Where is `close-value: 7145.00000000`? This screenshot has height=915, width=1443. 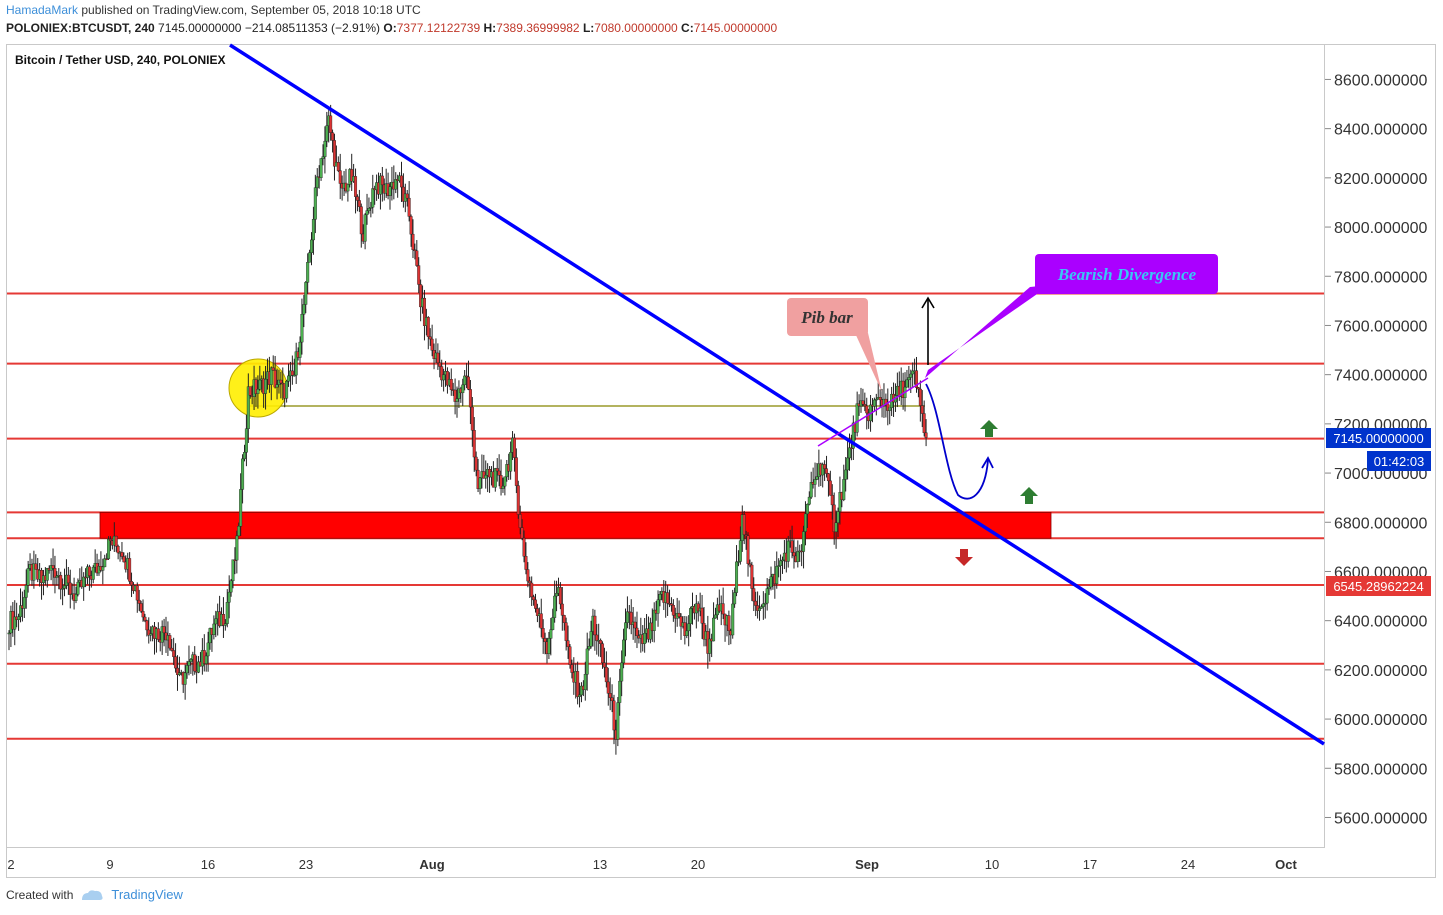 close-value: 7145.00000000 is located at coordinates (735, 28).